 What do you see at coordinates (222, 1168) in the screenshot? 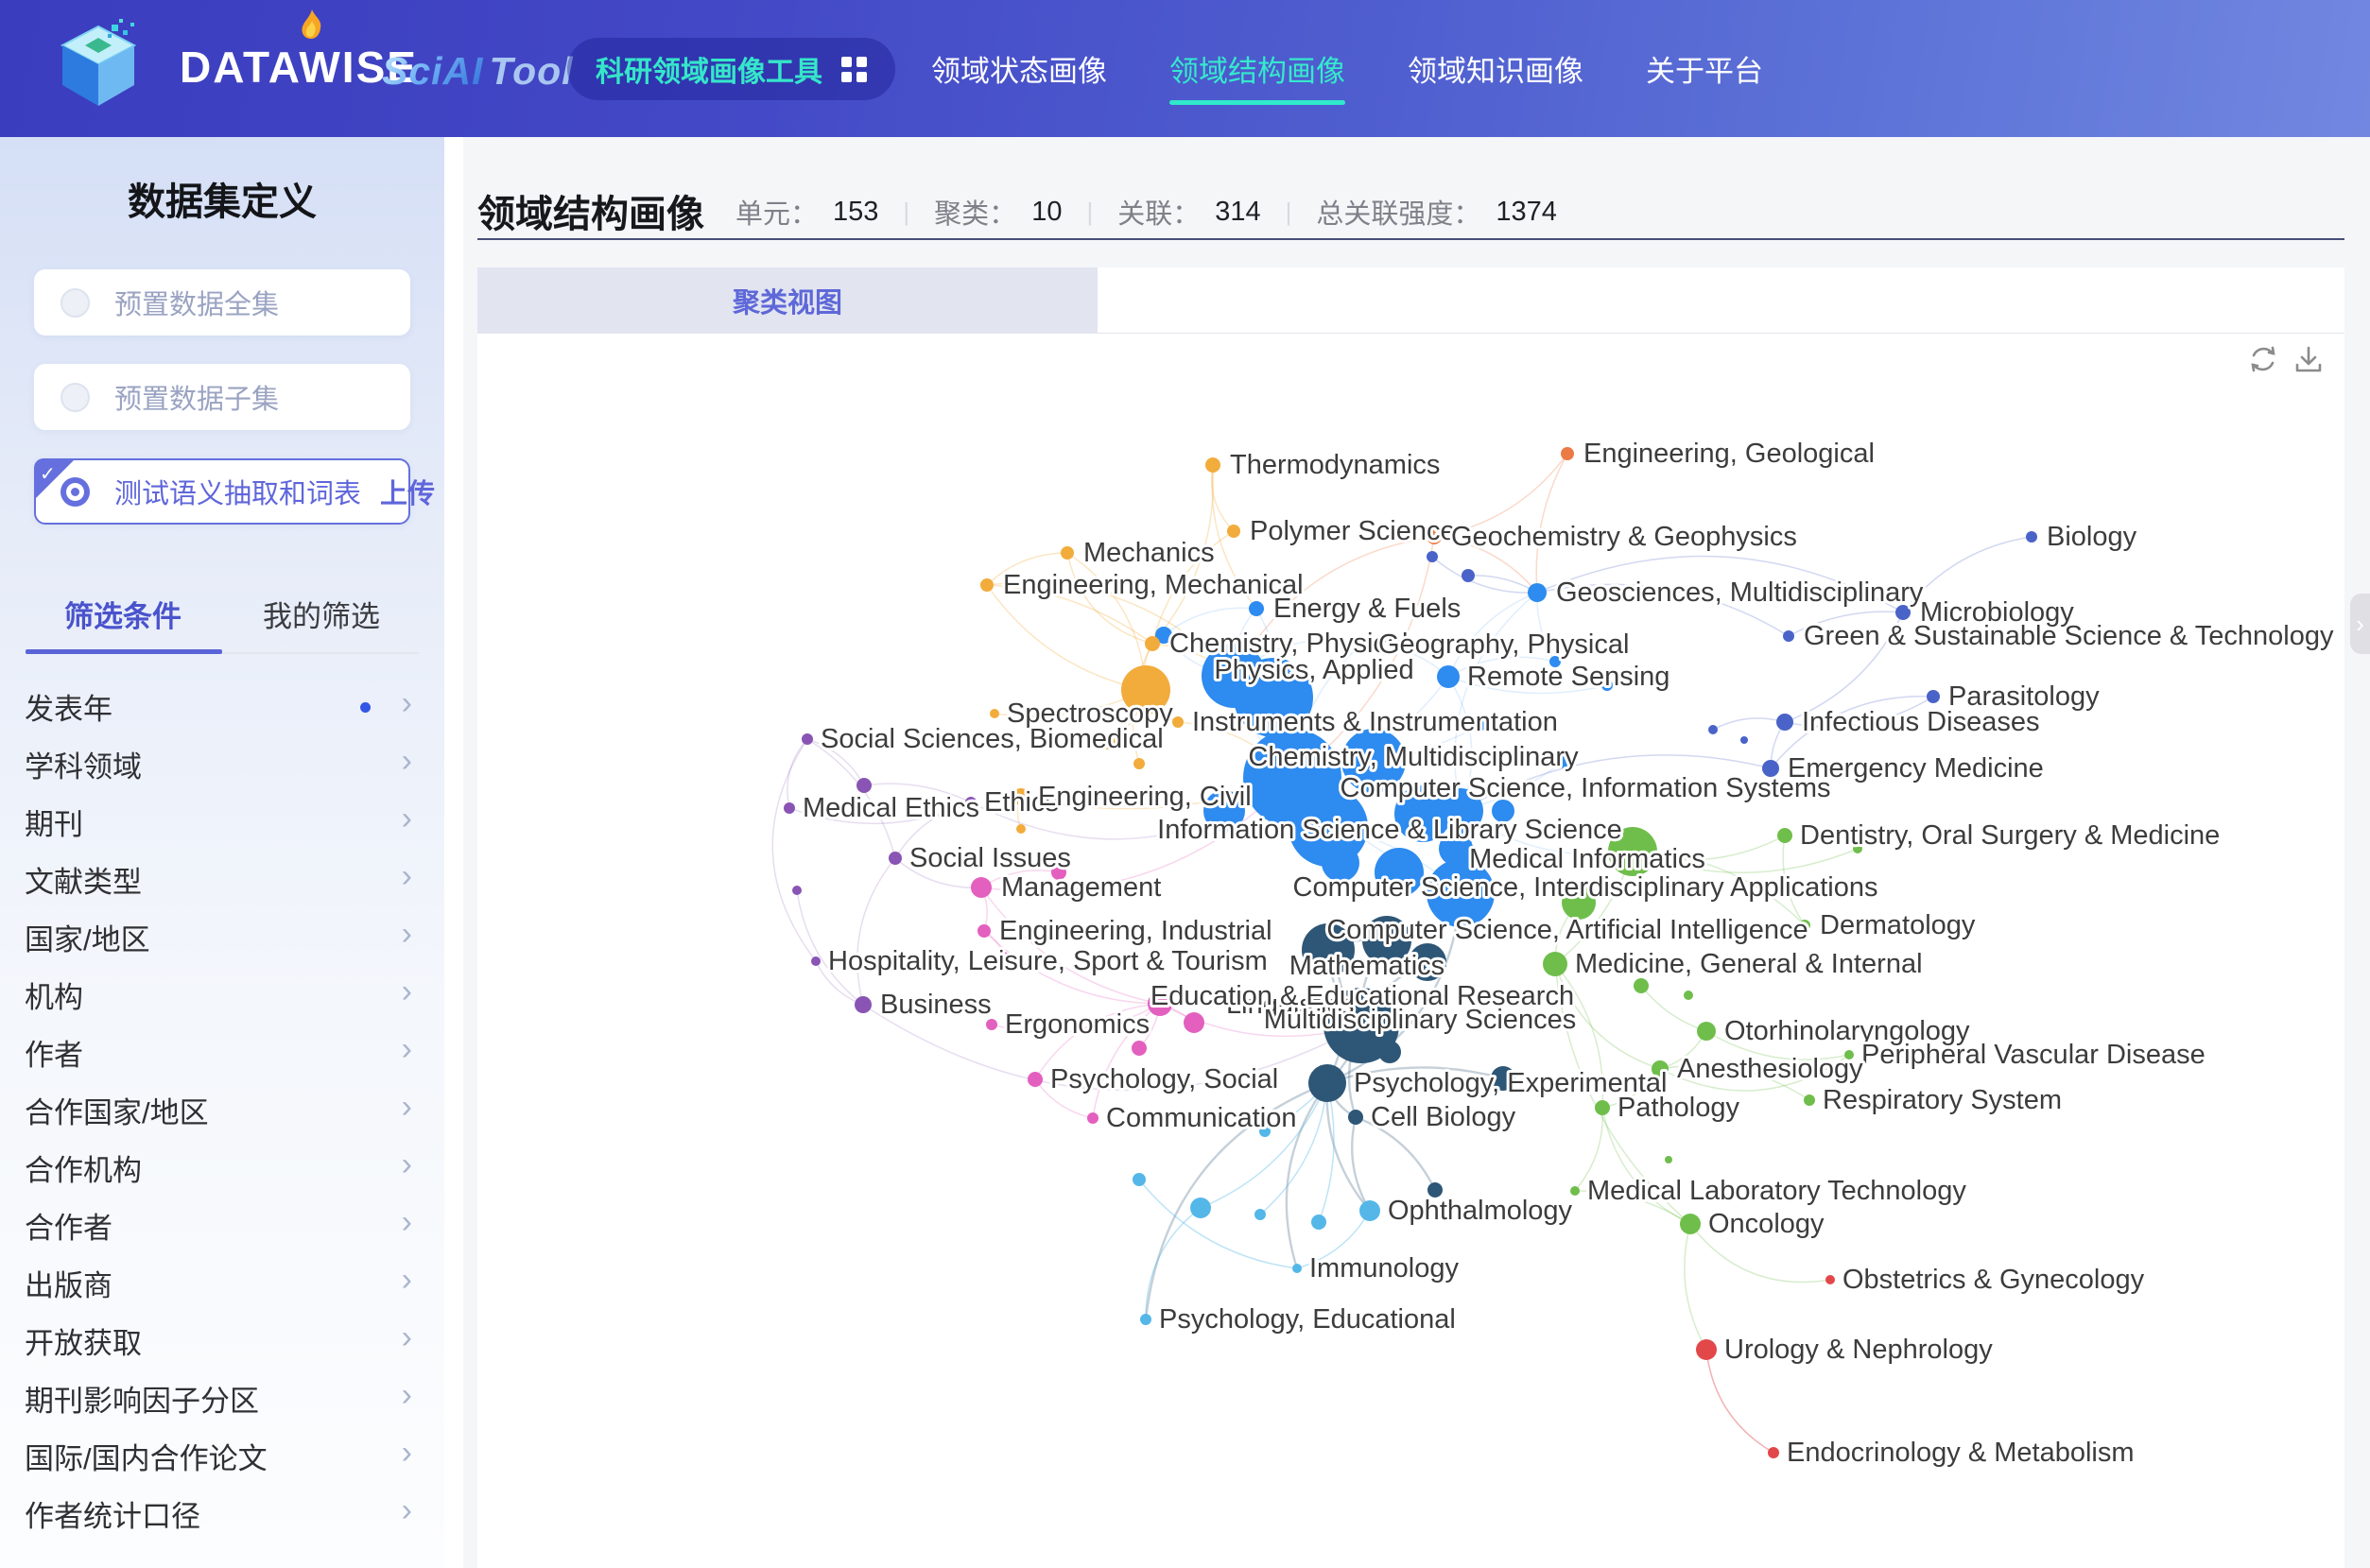
I see `sidebar-filter-item-8: 合作机构 ›` at bounding box center [222, 1168].